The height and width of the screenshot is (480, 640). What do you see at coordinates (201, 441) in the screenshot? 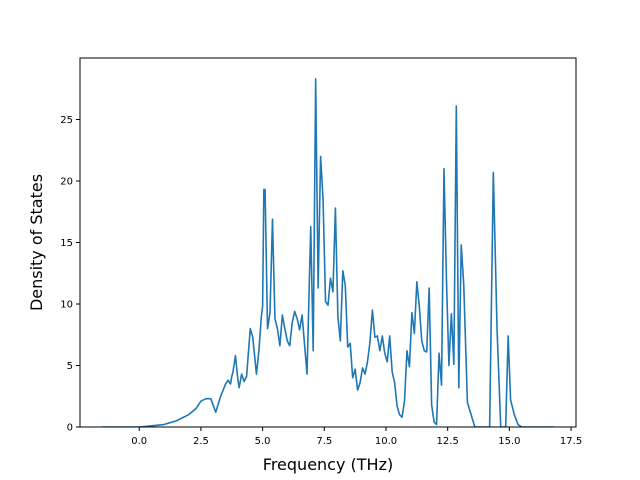
I see `x-tick-label: 2.5` at bounding box center [201, 441].